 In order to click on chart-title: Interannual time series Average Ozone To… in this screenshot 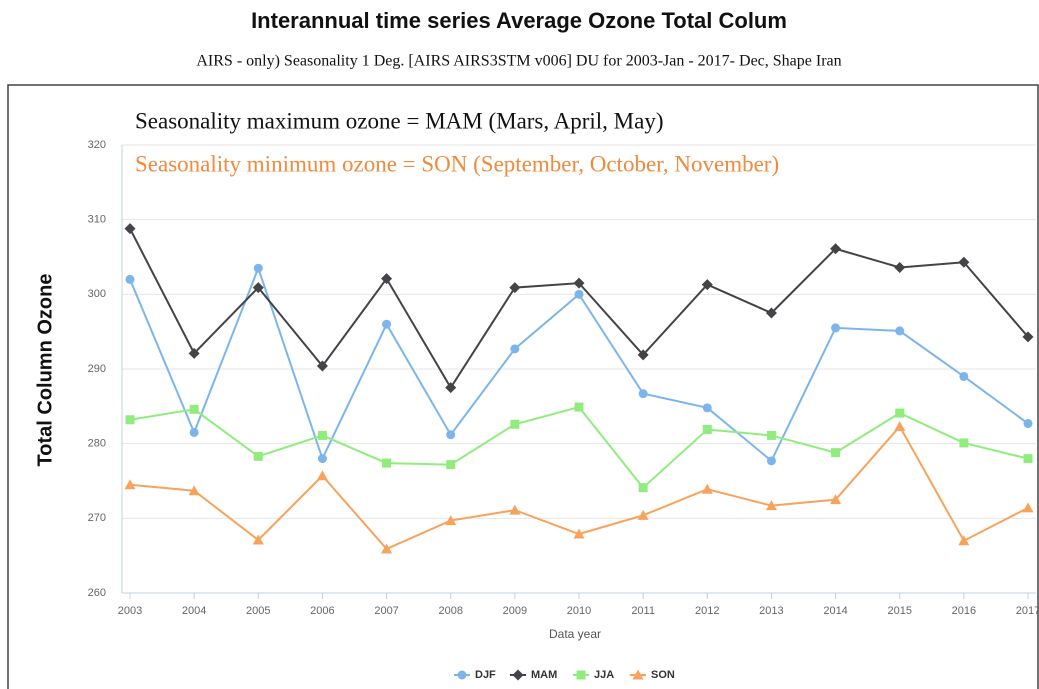, I will do `click(519, 20)`.